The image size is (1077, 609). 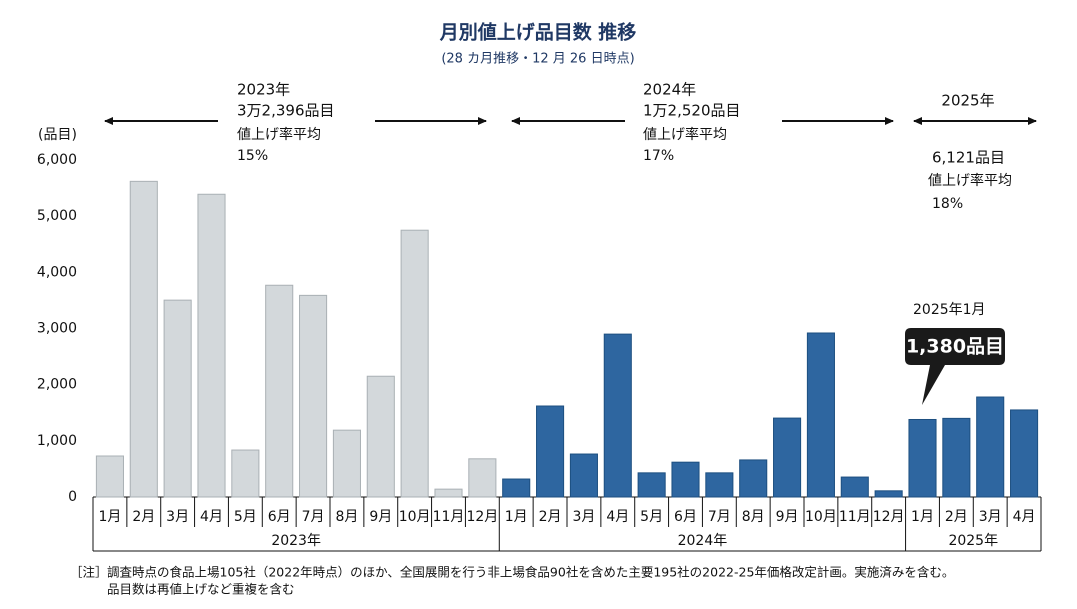 I want to click on y-axis-label: (品目), so click(x=57, y=135).